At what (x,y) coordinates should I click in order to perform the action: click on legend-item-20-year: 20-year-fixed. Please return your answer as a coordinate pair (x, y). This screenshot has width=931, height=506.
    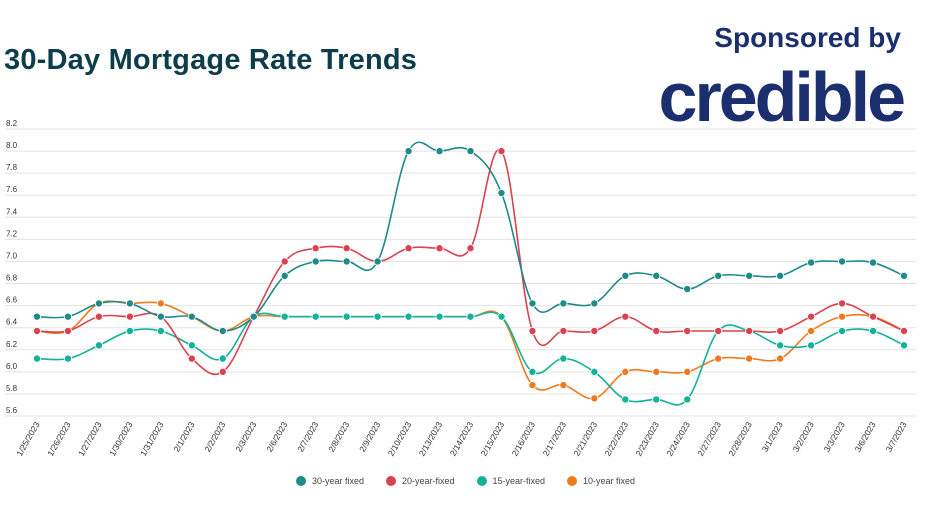
    Looking at the image, I should click on (420, 481).